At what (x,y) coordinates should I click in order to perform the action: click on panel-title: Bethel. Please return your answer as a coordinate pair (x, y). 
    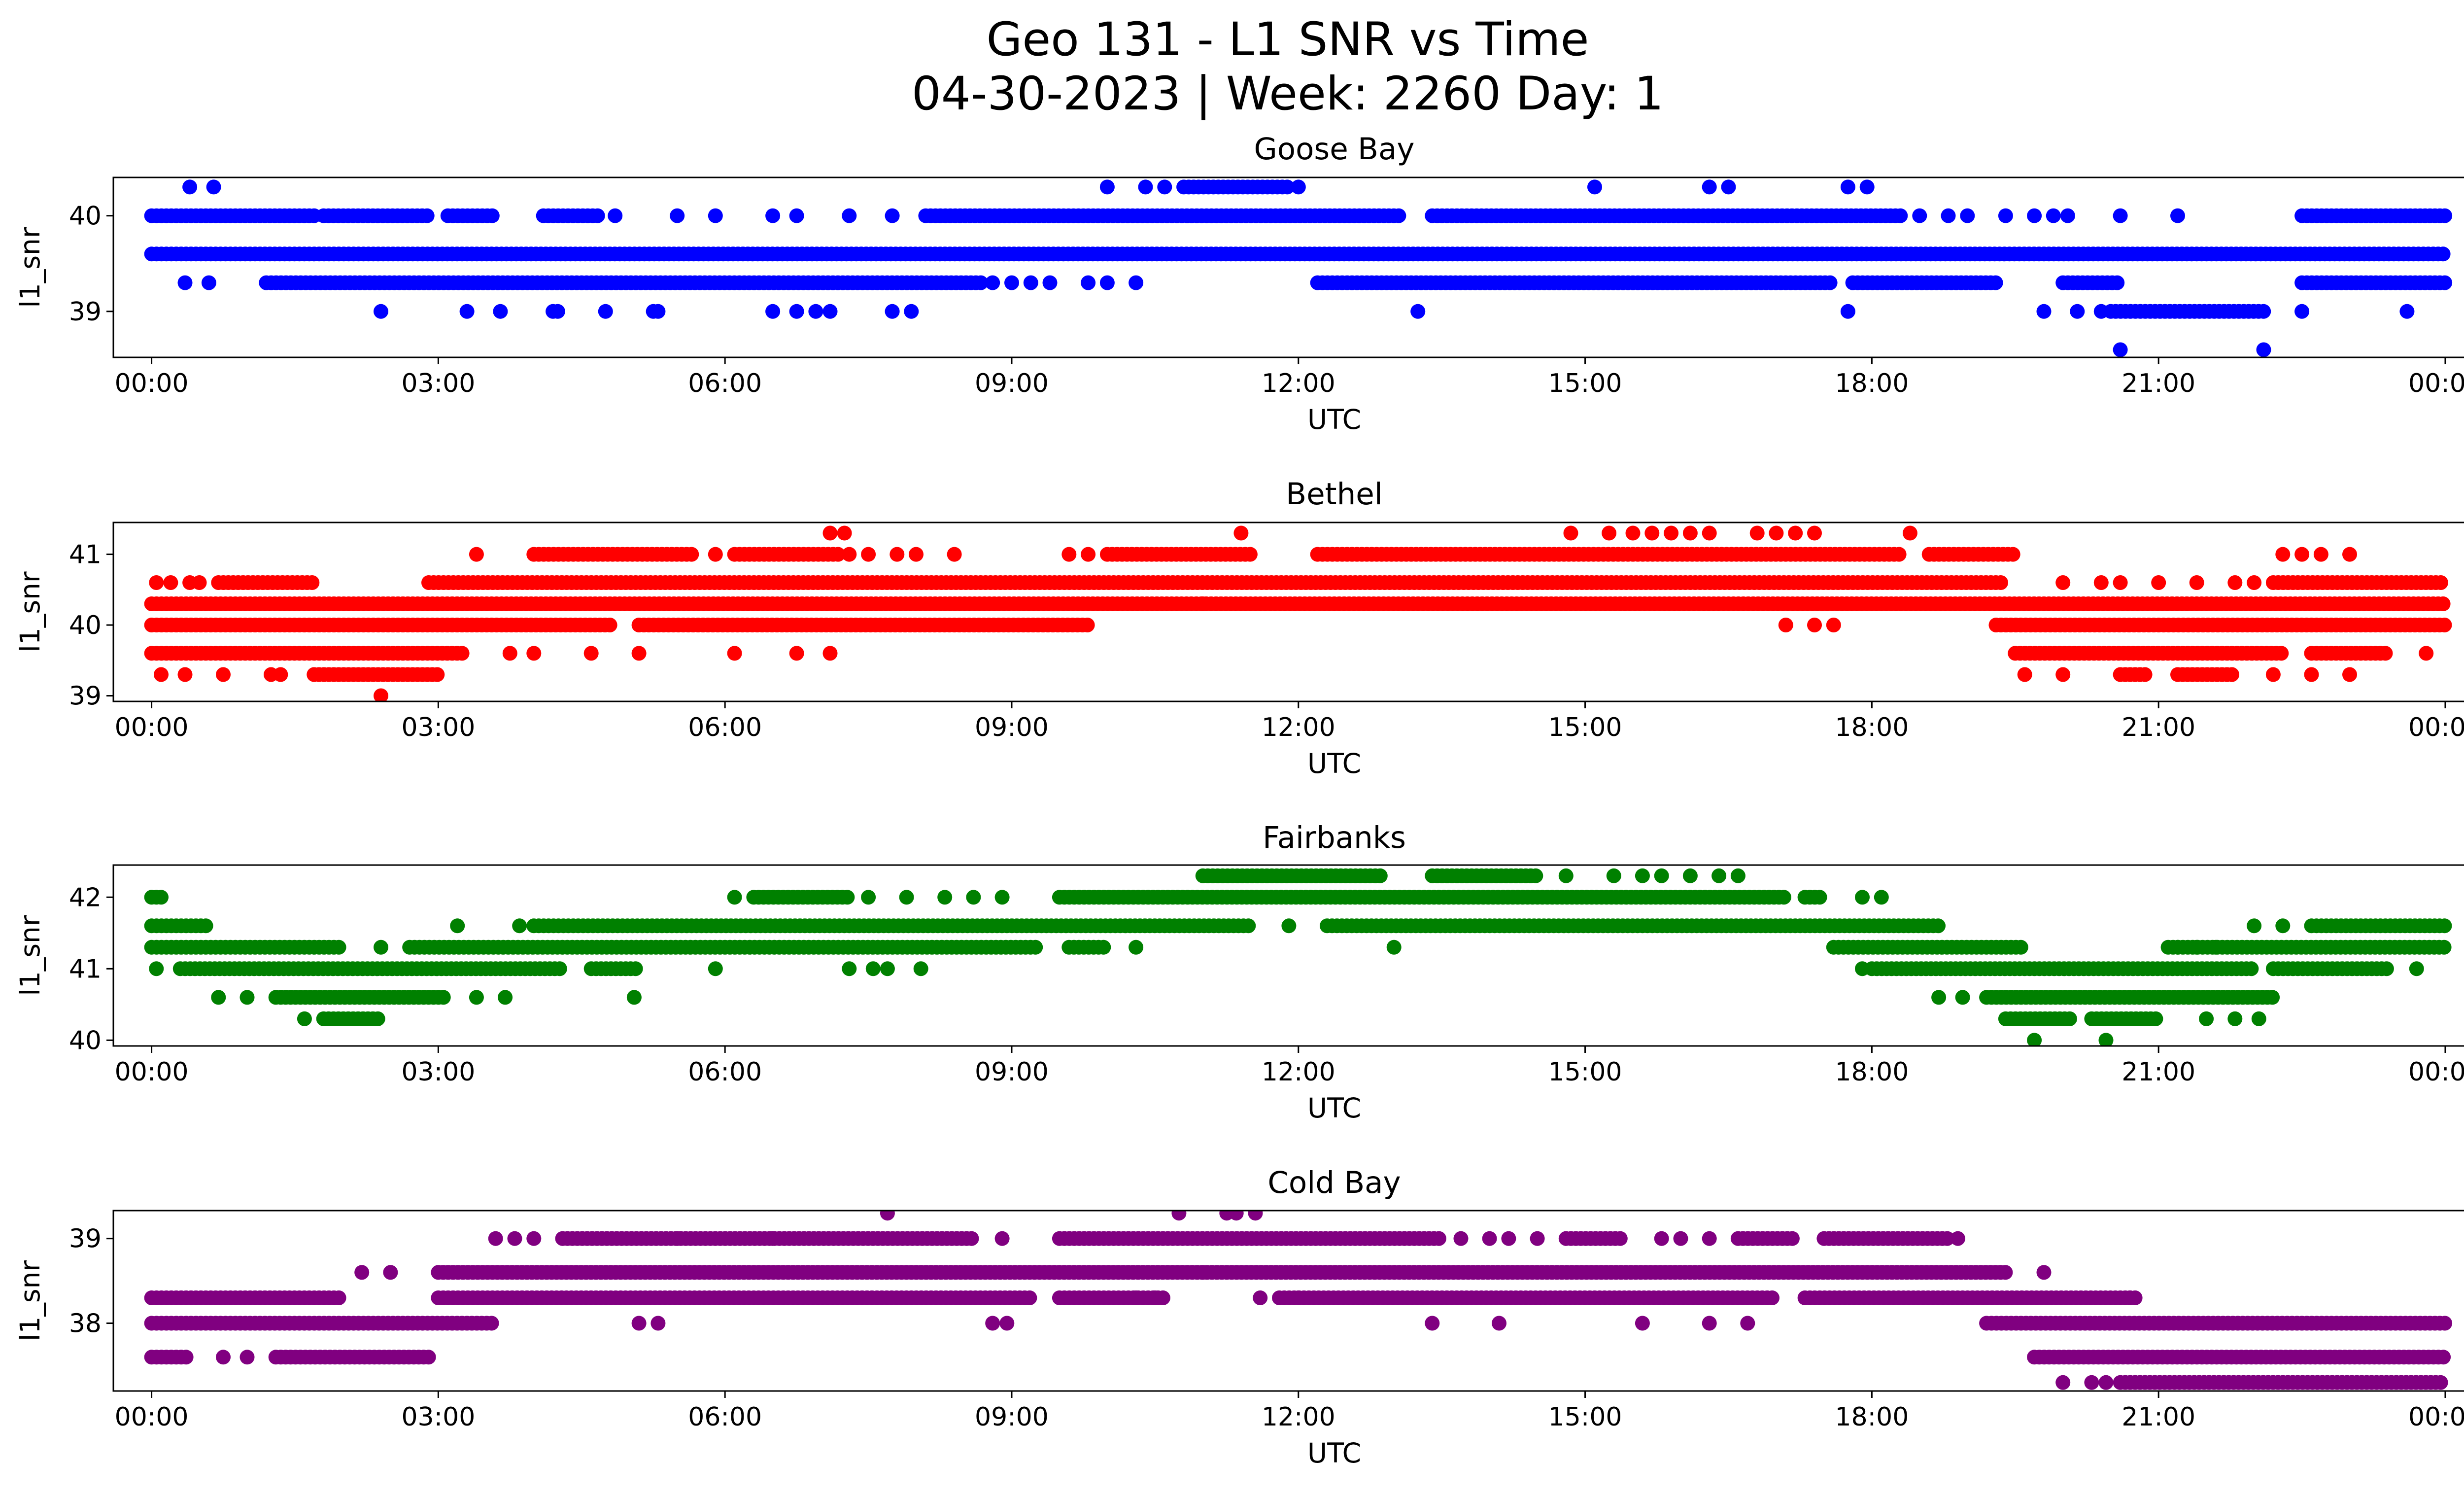
    Looking at the image, I should click on (1334, 494).